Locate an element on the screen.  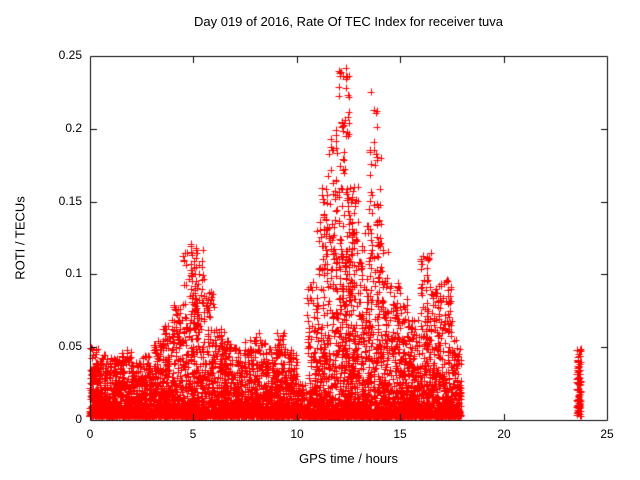
y-tick-label: 0.25 is located at coordinates (70, 55).